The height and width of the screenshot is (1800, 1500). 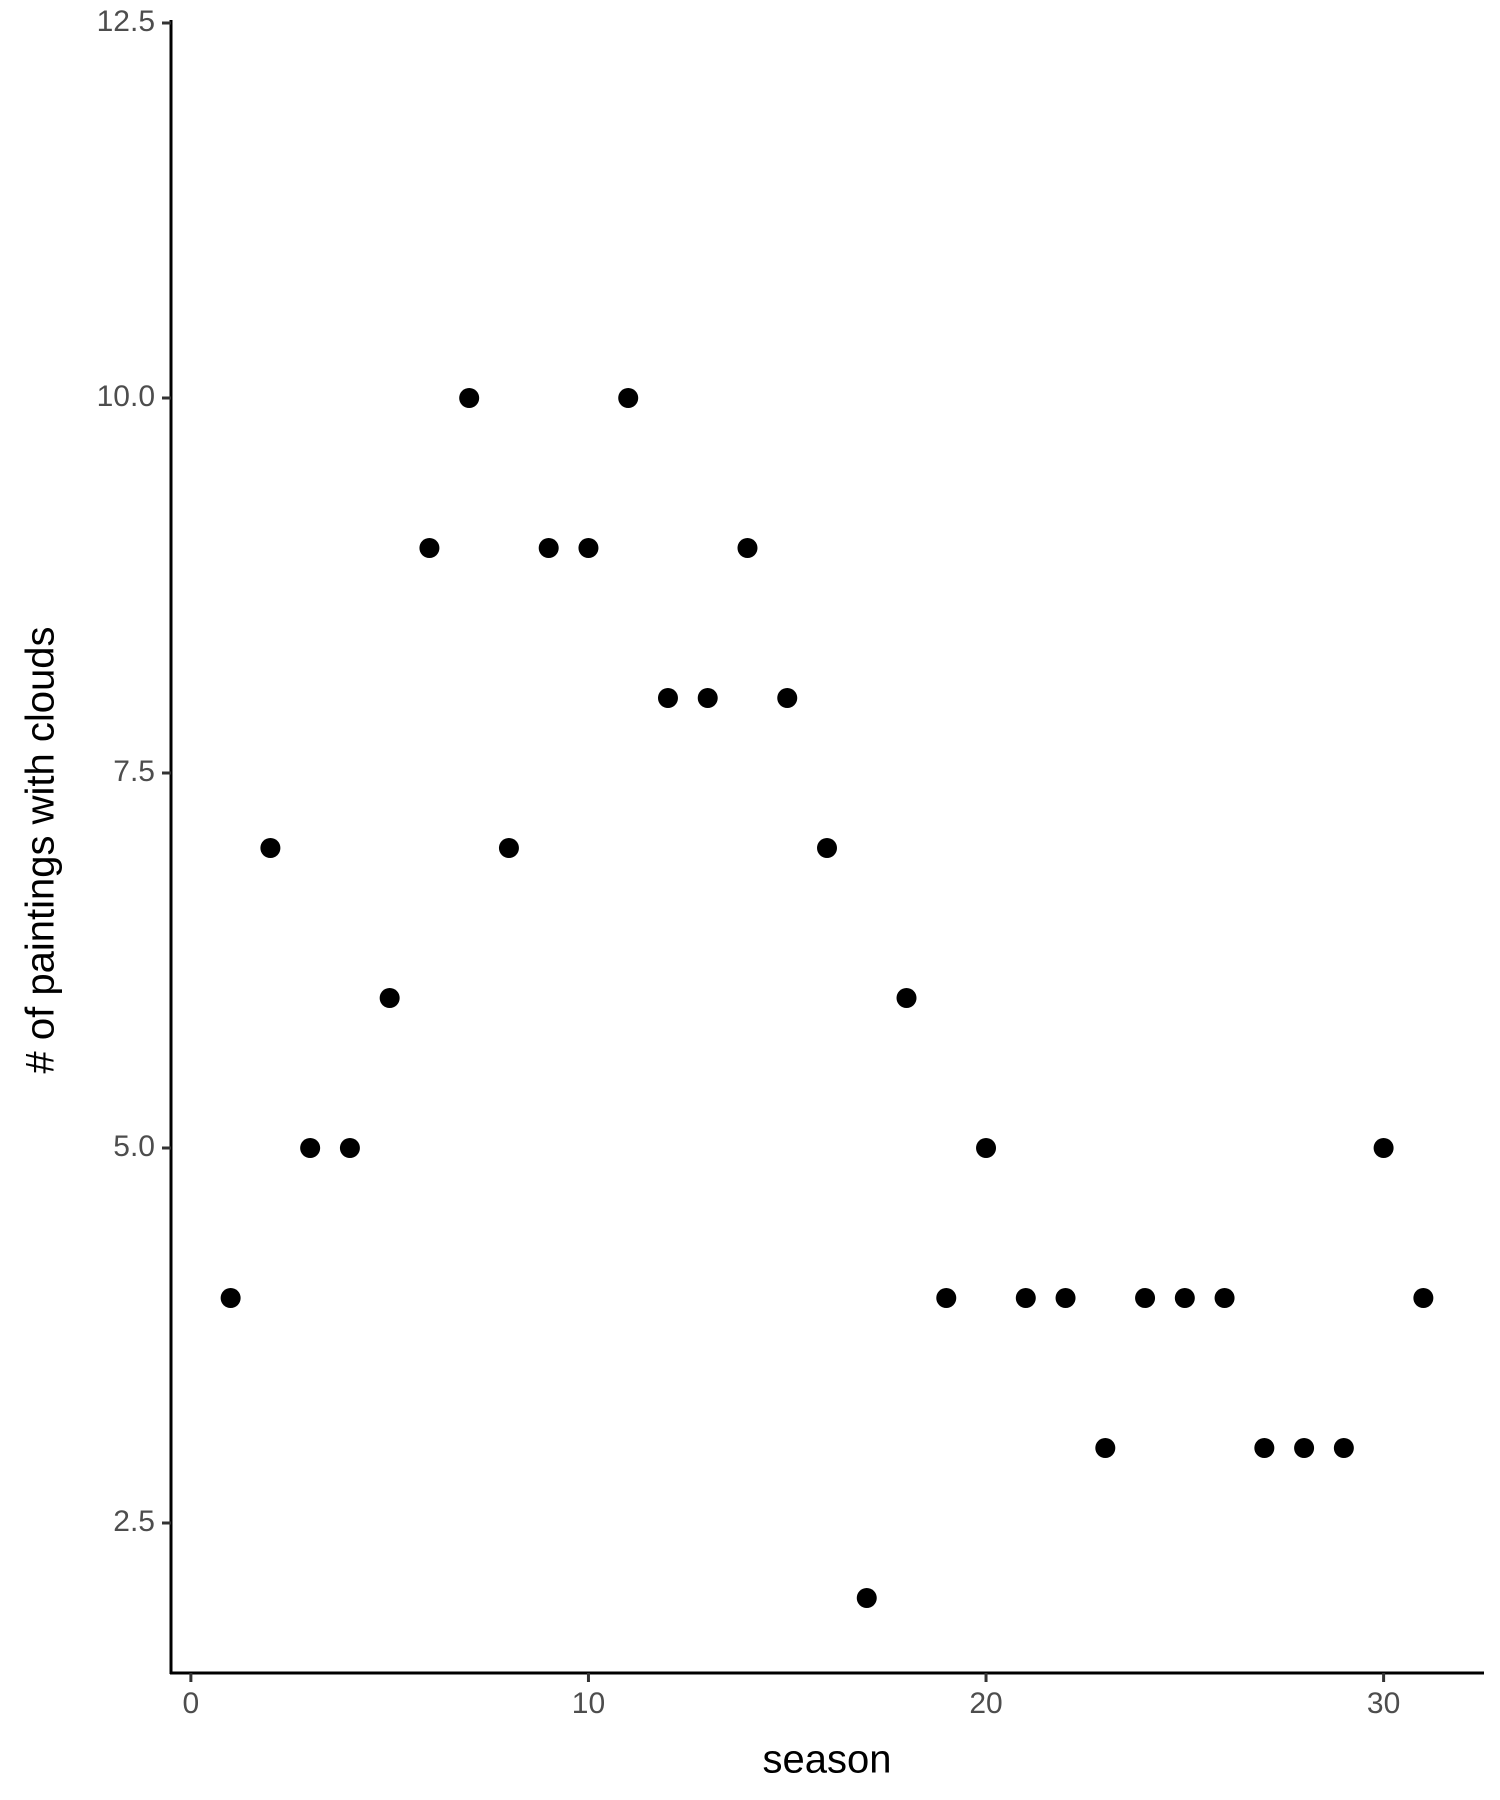 What do you see at coordinates (134, 771) in the screenshot?
I see `y-tick-label: 7.5` at bounding box center [134, 771].